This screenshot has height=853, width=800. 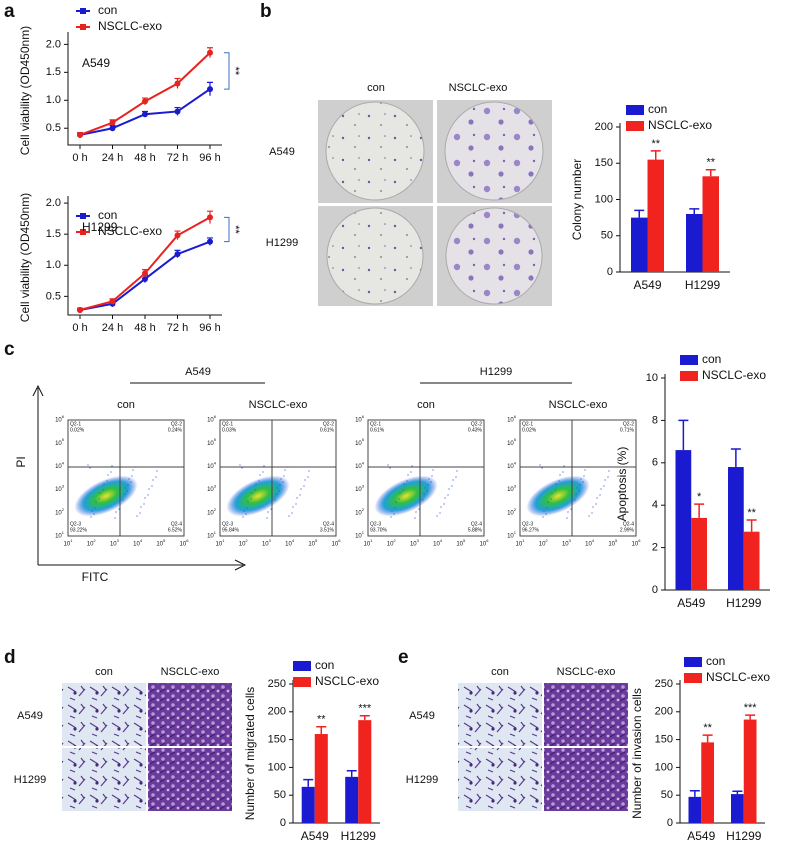 What do you see at coordinates (512, 419) in the screenshot?
I see `flow-tick-label: 10⁶` at bounding box center [512, 419].